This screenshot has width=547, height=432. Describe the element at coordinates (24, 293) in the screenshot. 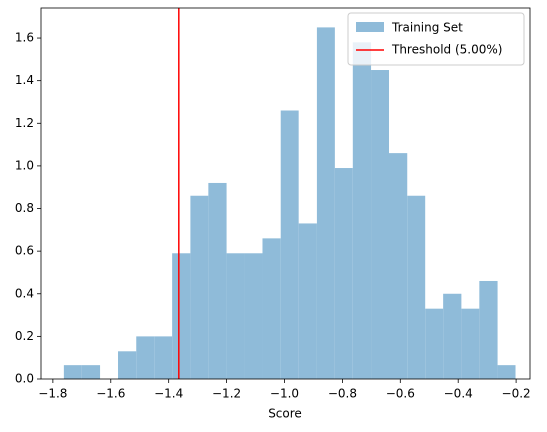

I see `y-tick-label: 0.4` at that location.